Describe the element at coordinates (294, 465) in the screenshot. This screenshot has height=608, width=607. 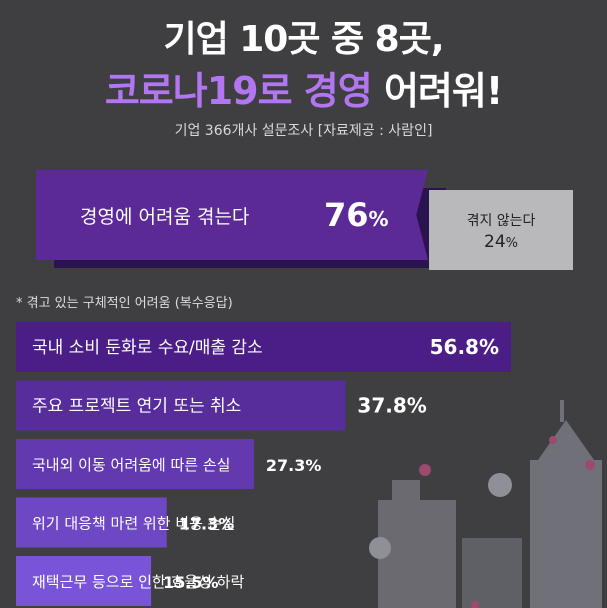
I see `bar-value-label-3: 27.3%` at that location.